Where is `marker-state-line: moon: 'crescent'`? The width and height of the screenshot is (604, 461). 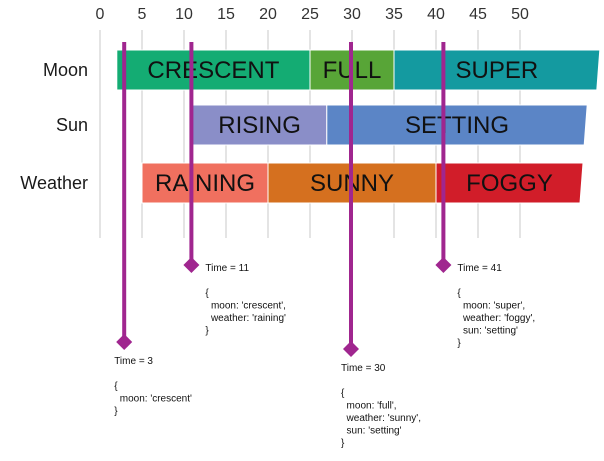
marker-state-line: moon: 'crescent' is located at coordinates (153, 399).